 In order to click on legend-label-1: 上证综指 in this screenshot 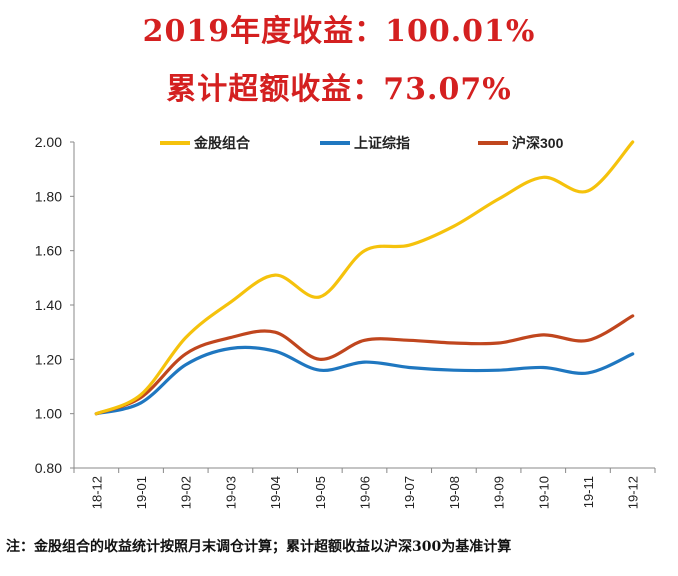, I will do `click(382, 143)`.